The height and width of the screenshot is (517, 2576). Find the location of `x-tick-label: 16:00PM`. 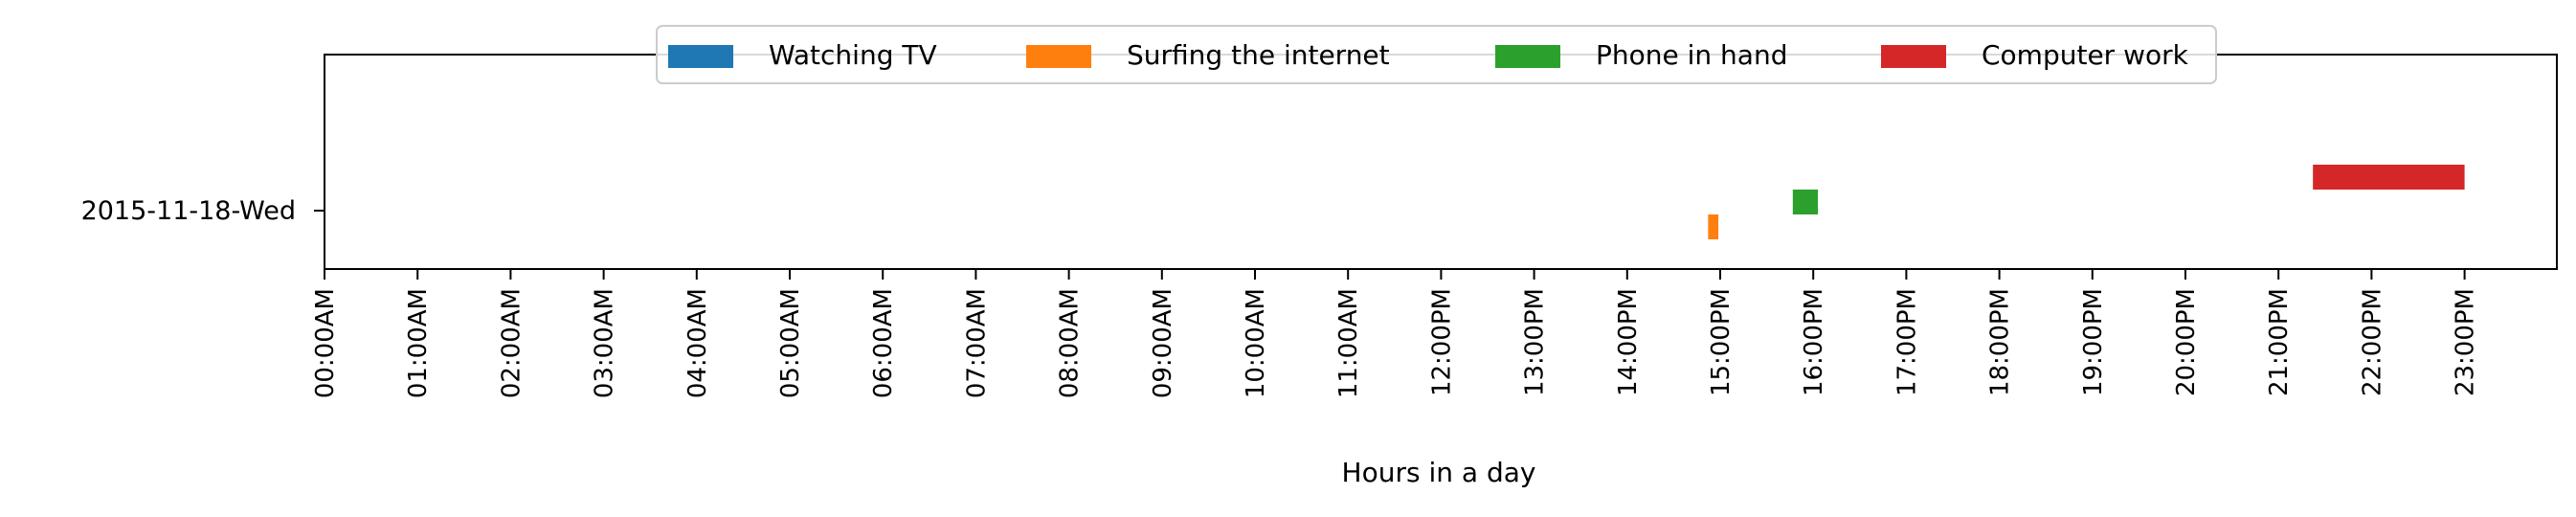

x-tick-label: 16:00PM is located at coordinates (1814, 342).